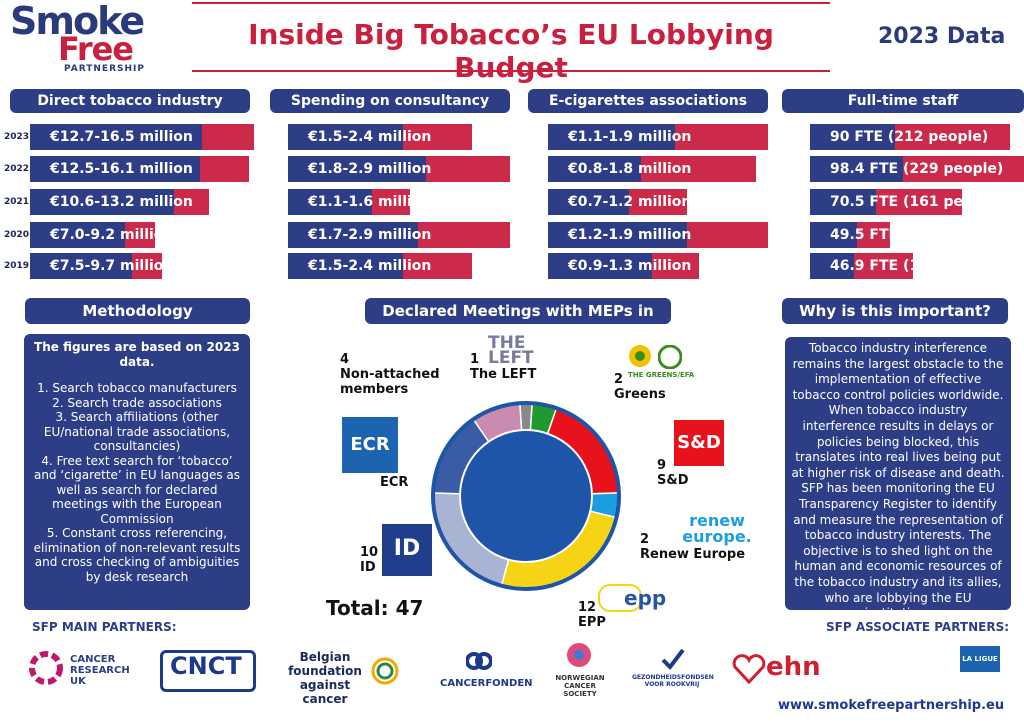 The width and height of the screenshot is (1024, 724). Describe the element at coordinates (511, 350) in the screenshot. I see `the-left-logo: THE LEFT` at that location.